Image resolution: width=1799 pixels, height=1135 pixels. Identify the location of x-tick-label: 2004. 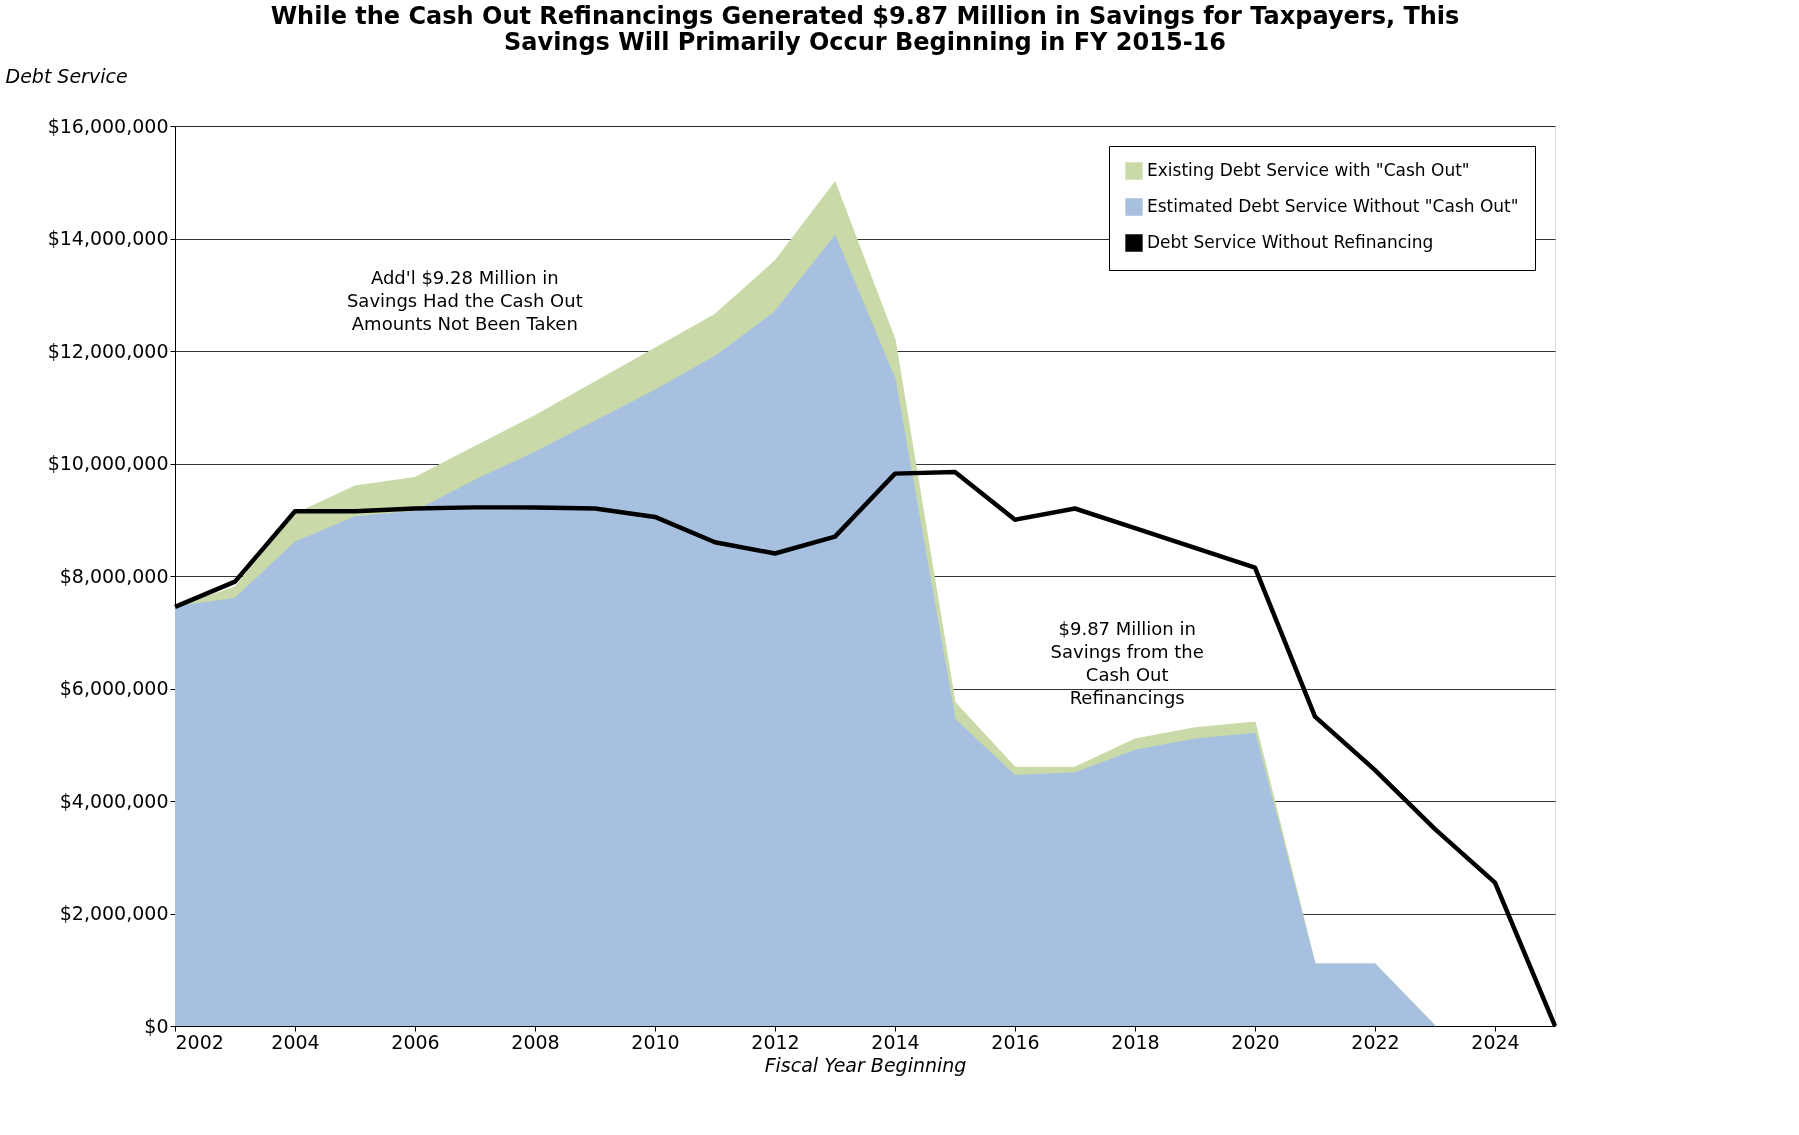
(295, 1041).